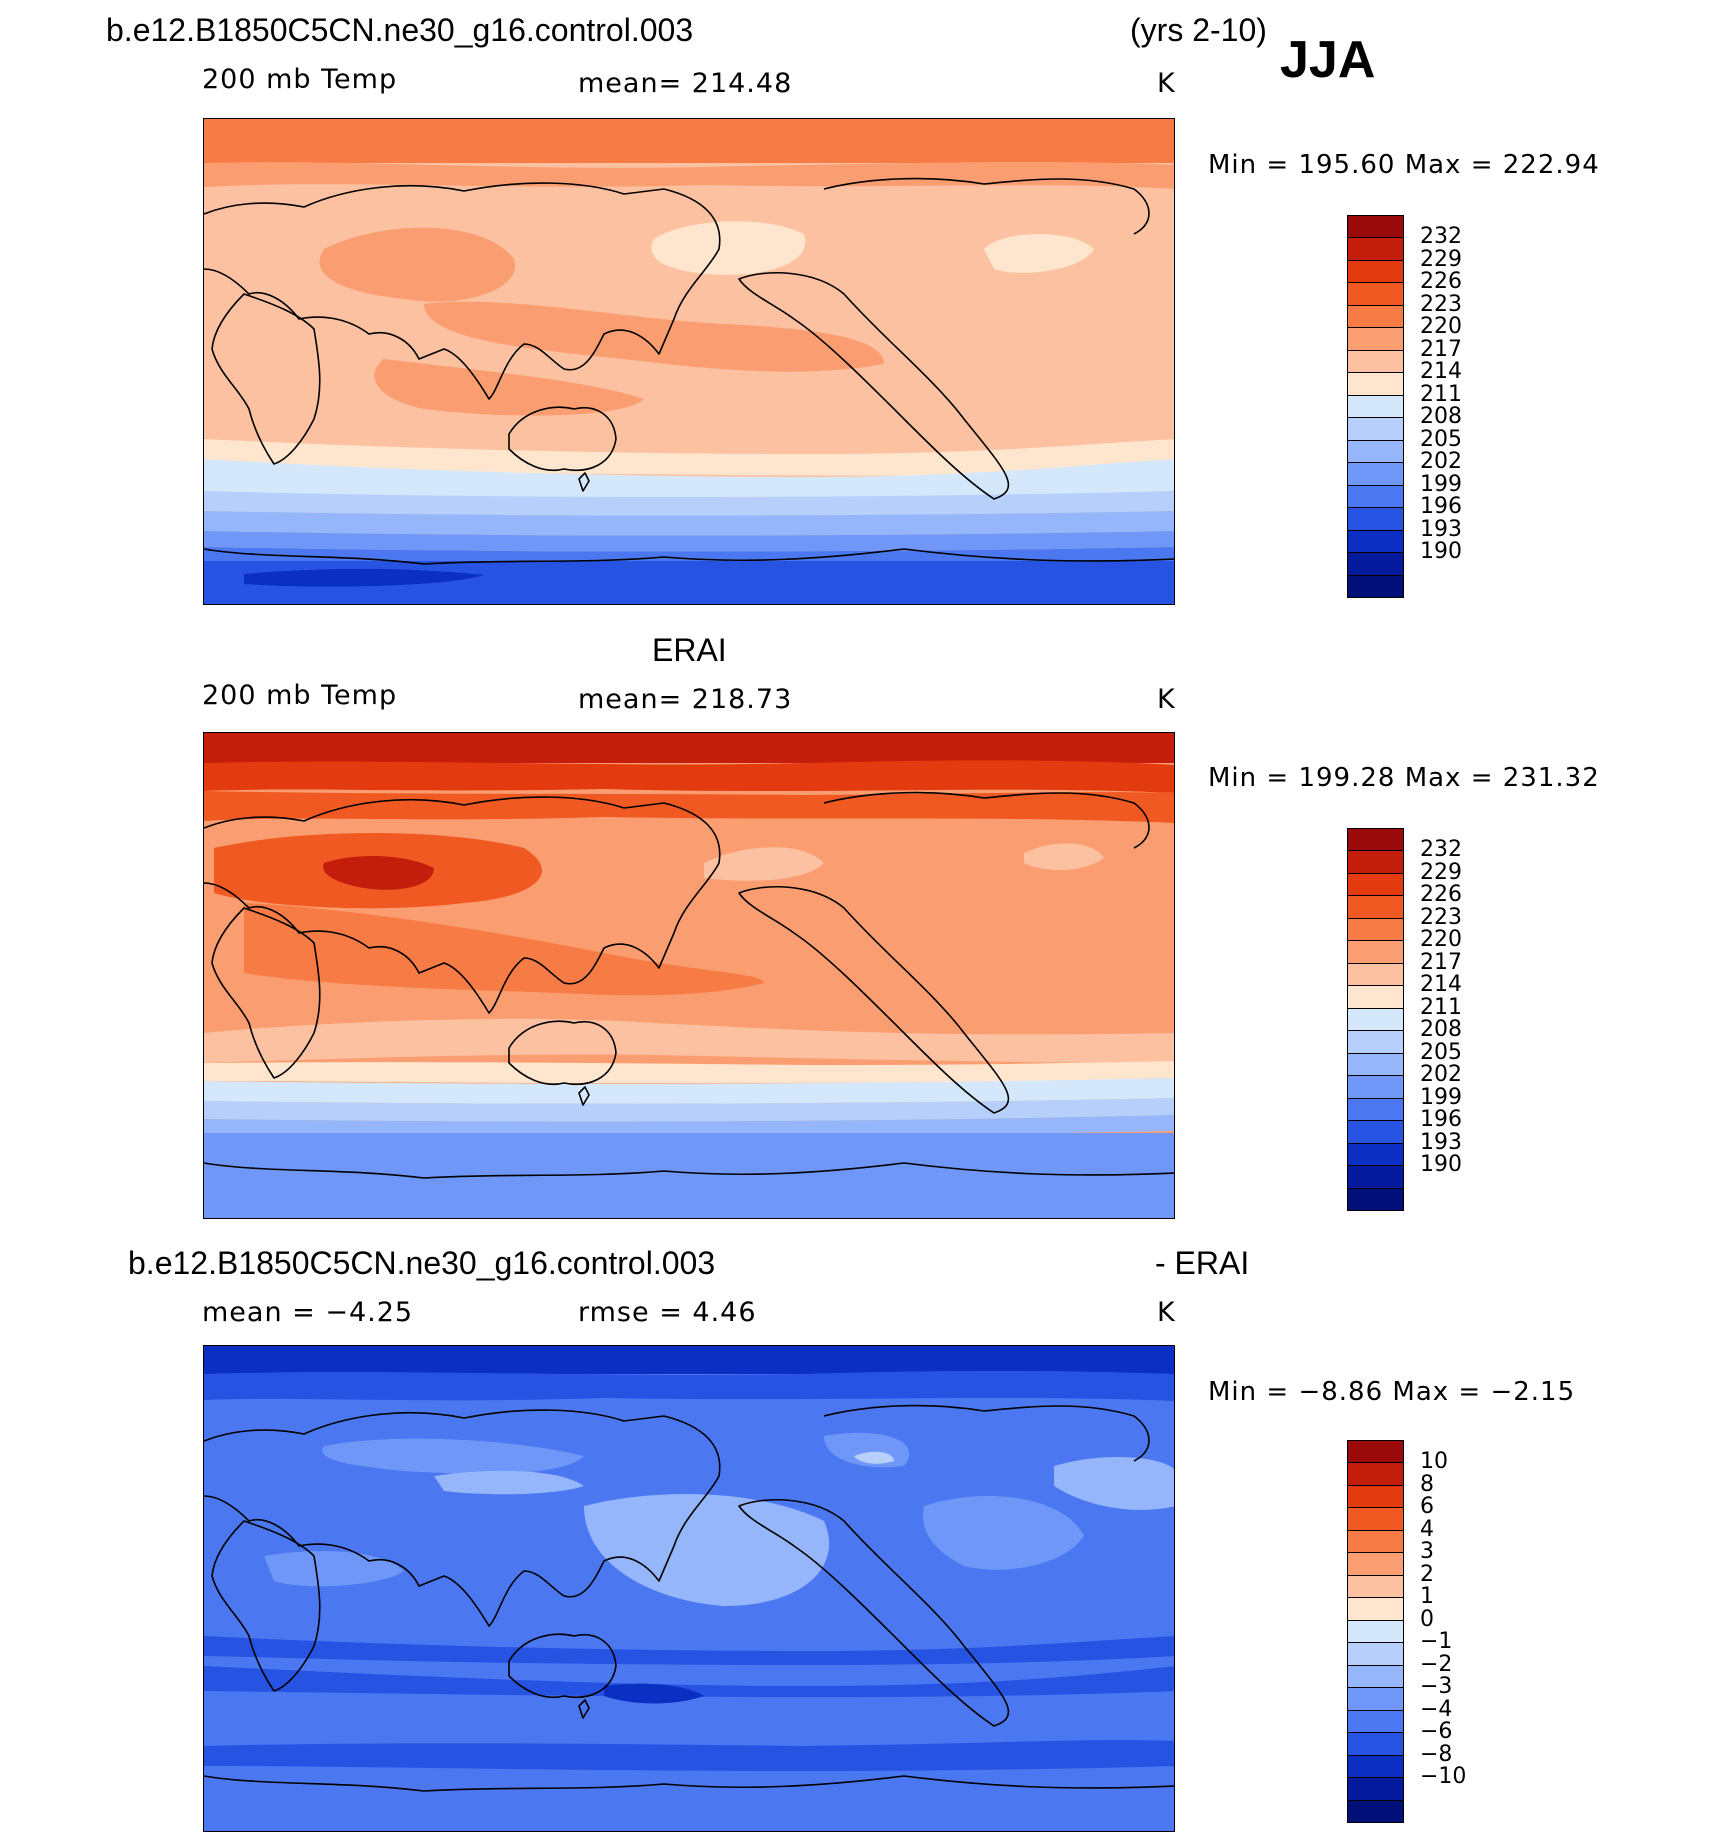 This screenshot has width=1710, height=1847. What do you see at coordinates (422, 1263) in the screenshot?
I see `panel-diff-title-left: b.e12.B1850C5CN.ne30_g16.control.003` at bounding box center [422, 1263].